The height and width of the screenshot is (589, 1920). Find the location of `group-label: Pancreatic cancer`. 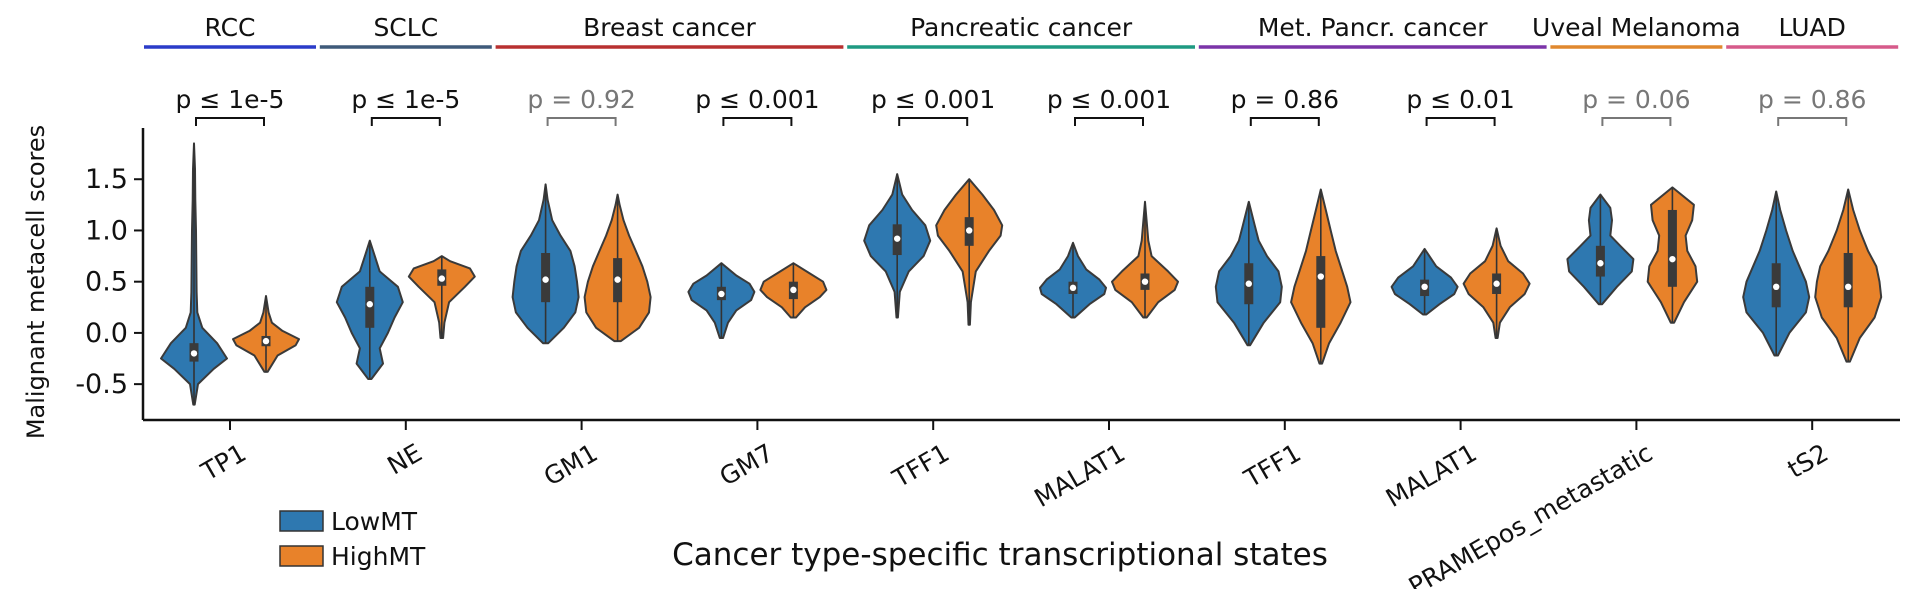

group-label: Pancreatic cancer is located at coordinates (1021, 27).